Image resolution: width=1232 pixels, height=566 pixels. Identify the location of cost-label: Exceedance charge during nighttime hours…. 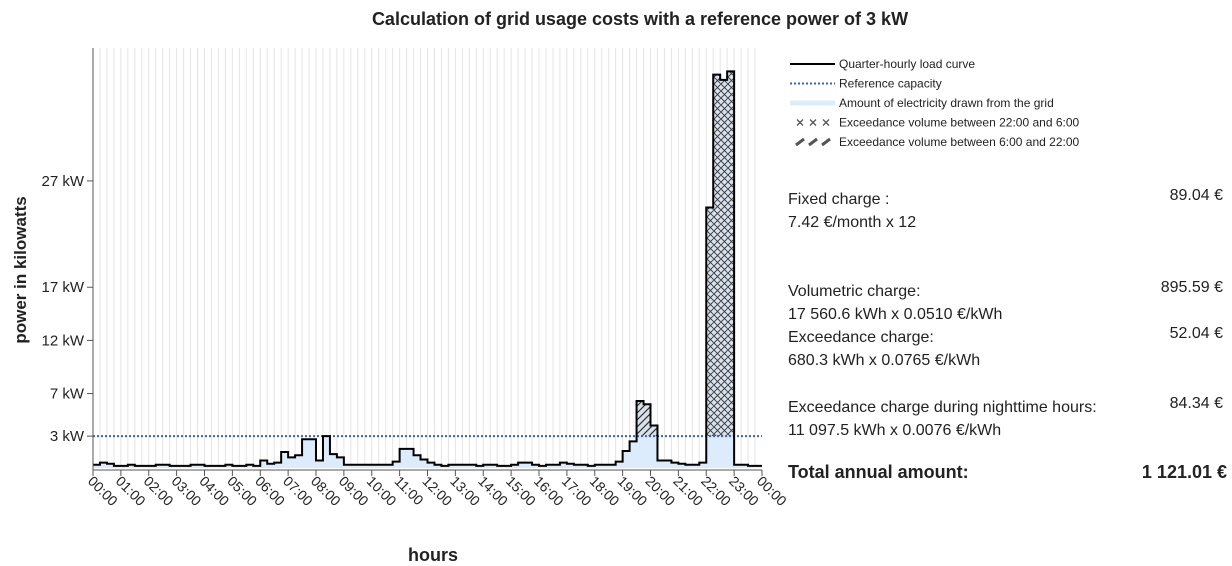
(942, 407).